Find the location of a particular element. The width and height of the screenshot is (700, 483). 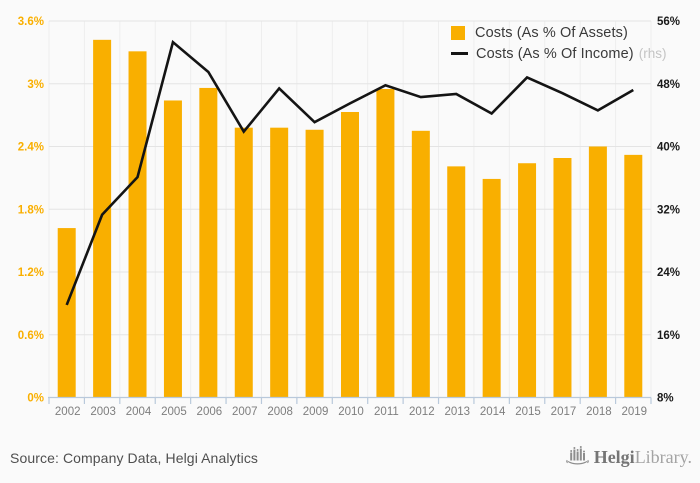

legend-bar-swatch is located at coordinates (458, 32).